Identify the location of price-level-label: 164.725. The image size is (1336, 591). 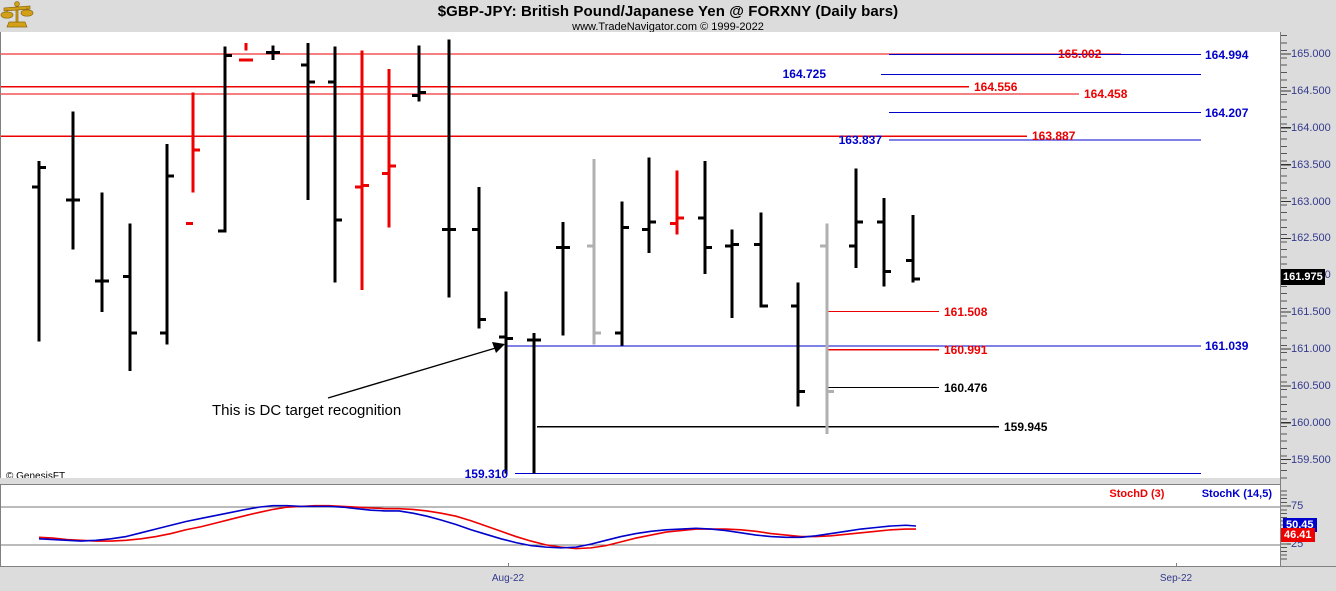
(804, 74).